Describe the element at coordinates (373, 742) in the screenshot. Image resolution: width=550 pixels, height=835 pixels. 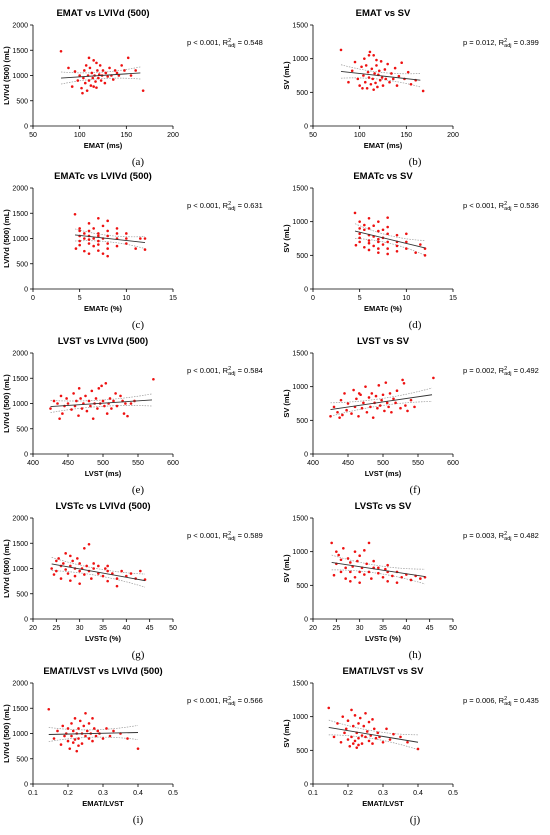
I see `ci-lower-line` at that location.